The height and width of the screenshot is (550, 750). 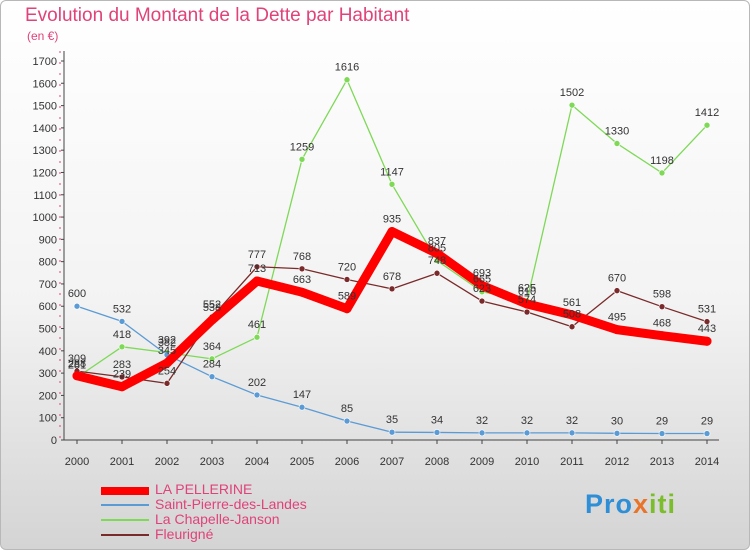 What do you see at coordinates (662, 161) in the screenshot?
I see `data-label-la-chapelle-janson: 1198` at bounding box center [662, 161].